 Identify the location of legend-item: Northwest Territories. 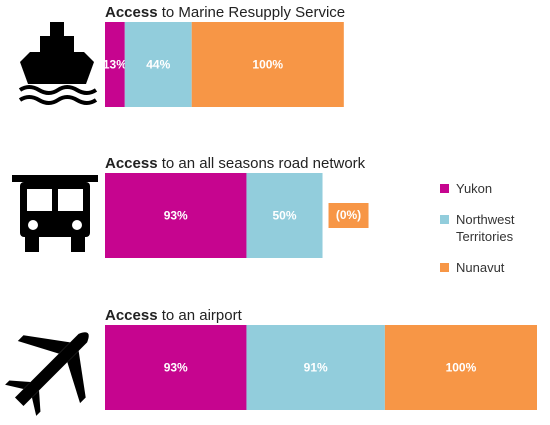
(488, 228).